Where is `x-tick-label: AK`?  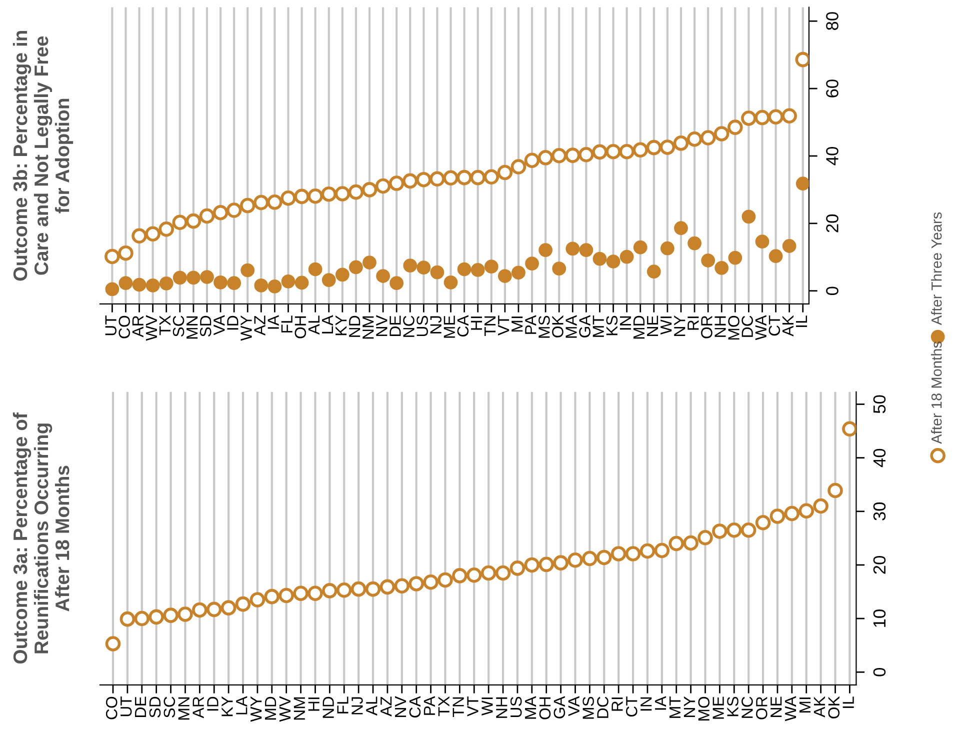 x-tick-label: AK is located at coordinates (788, 325).